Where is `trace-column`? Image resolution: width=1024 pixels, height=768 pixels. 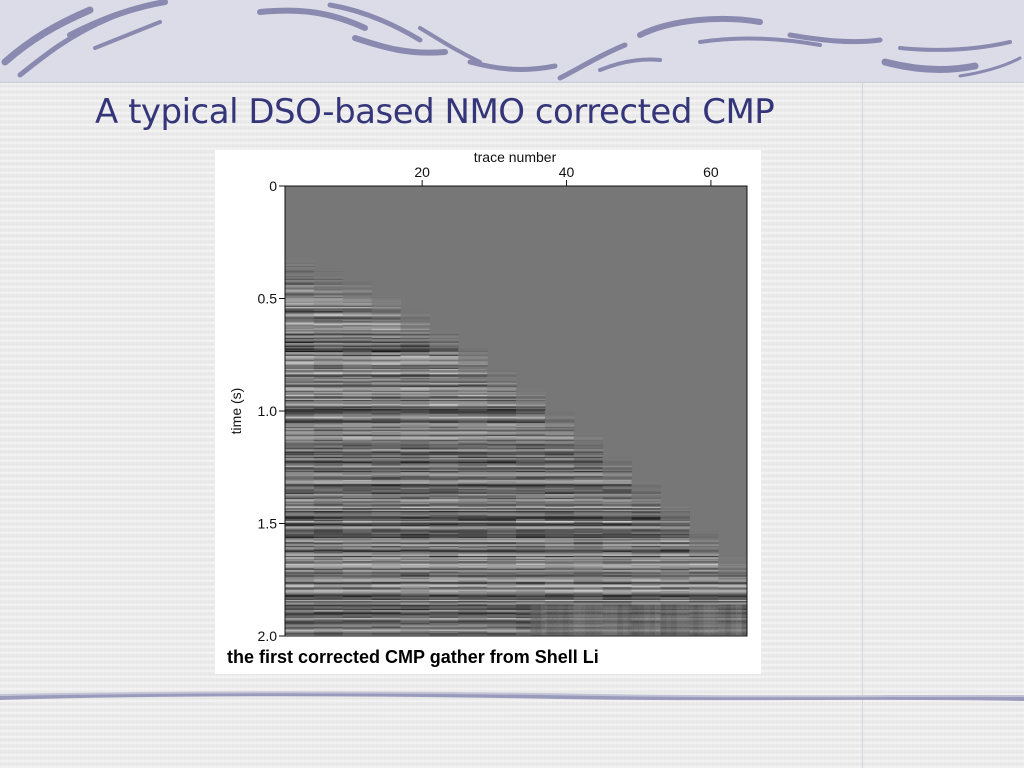
trace-column is located at coordinates (603, 620).